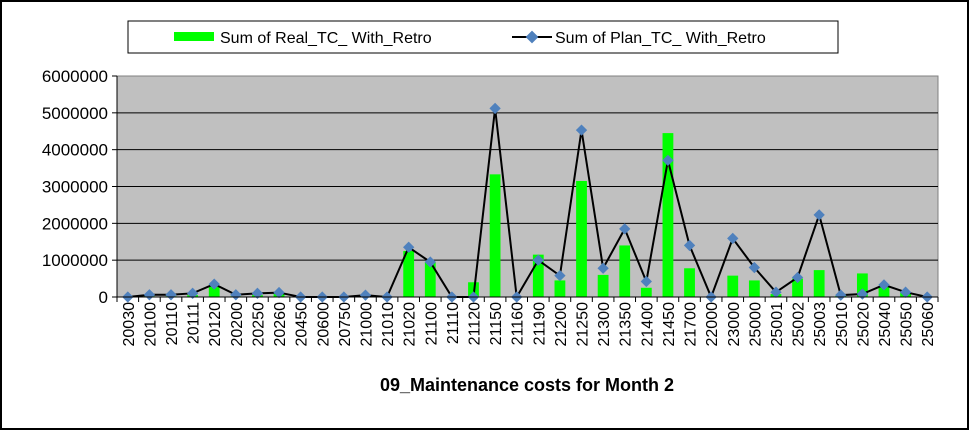  What do you see at coordinates (453, 323) in the screenshot?
I see `x-tick-label: 21110` at bounding box center [453, 323].